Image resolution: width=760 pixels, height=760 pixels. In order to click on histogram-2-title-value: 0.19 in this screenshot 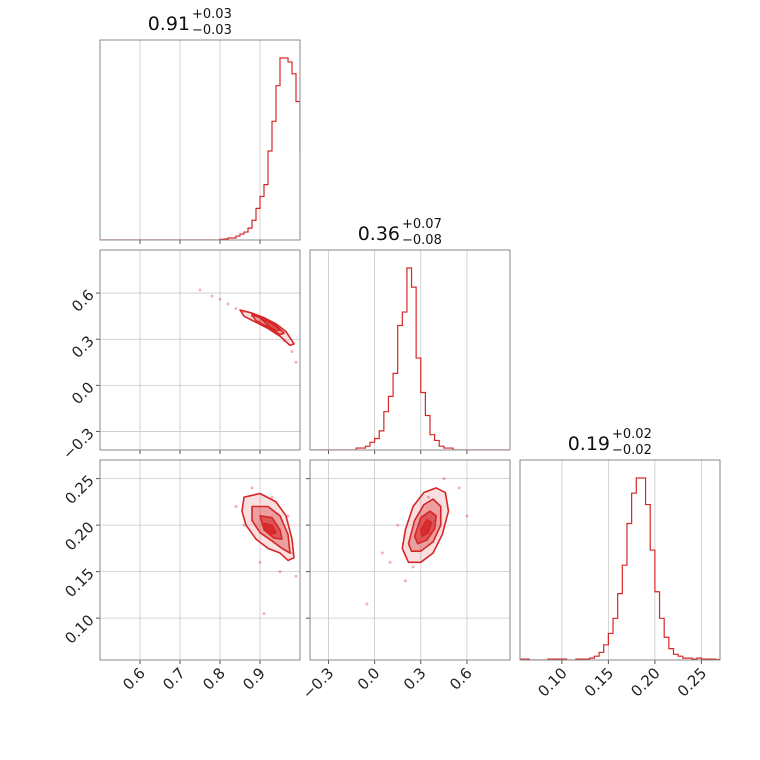, I will do `click(589, 444)`.